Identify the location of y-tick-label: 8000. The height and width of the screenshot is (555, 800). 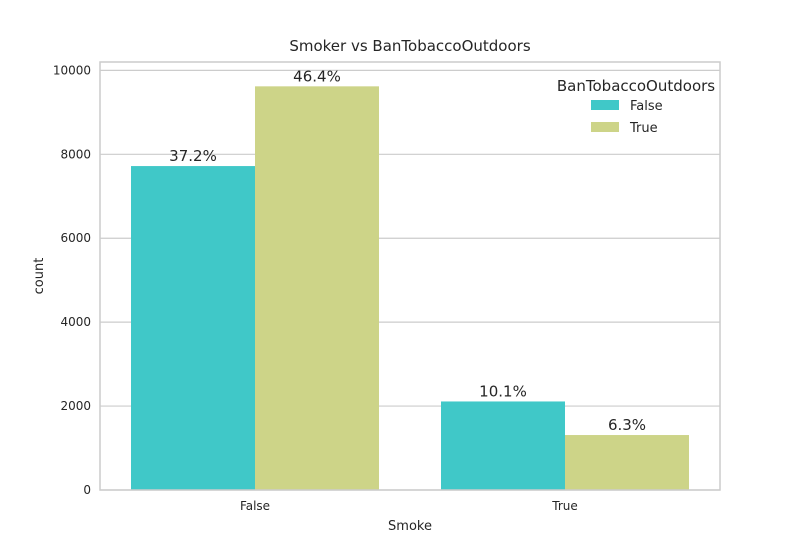
(75, 154).